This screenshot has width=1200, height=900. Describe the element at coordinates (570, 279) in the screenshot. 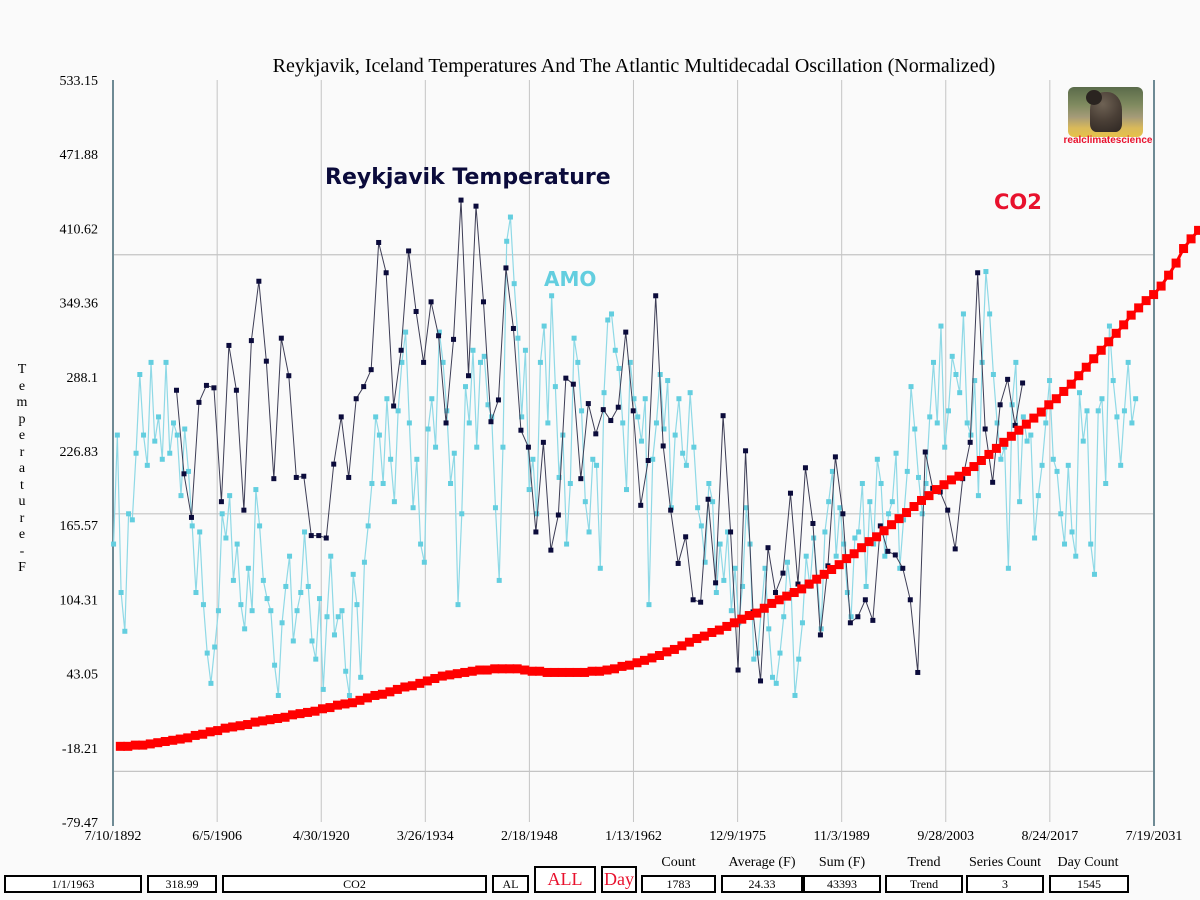

I see `annotation-amo: AMO` at that location.